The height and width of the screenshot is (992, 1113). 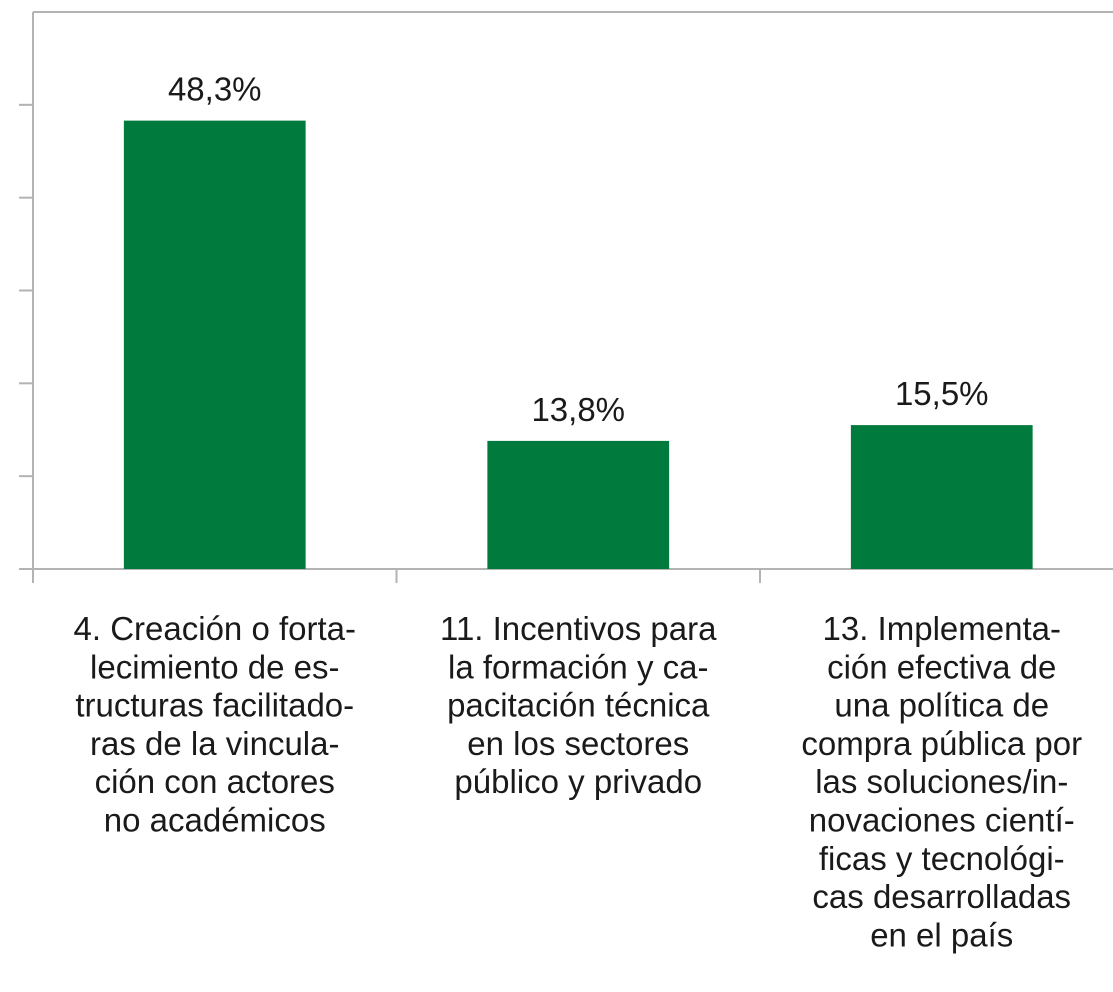 I want to click on value-label: 48,3%, so click(x=215, y=89).